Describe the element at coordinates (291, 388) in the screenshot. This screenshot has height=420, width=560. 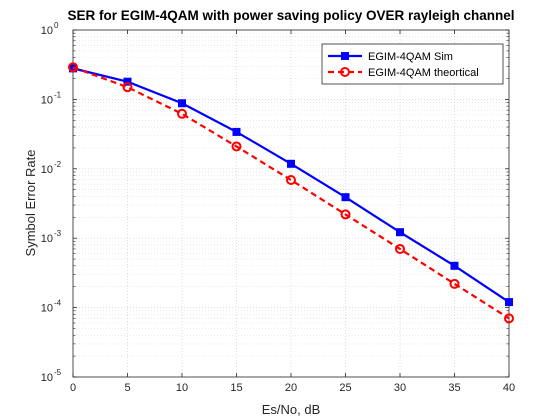
I see `x-tick-label: 20` at that location.